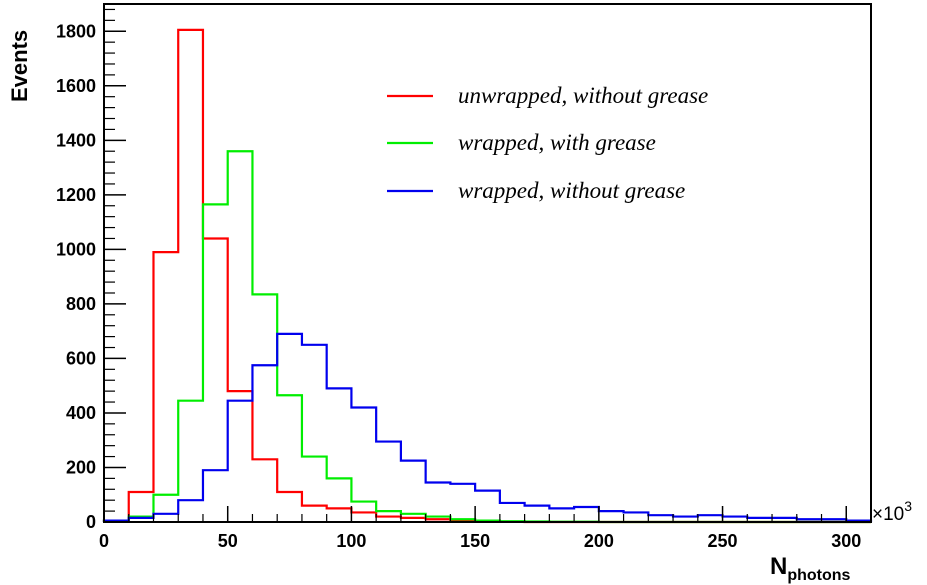  Describe the element at coordinates (351, 541) in the screenshot. I see `x-tick-label: 100` at that location.